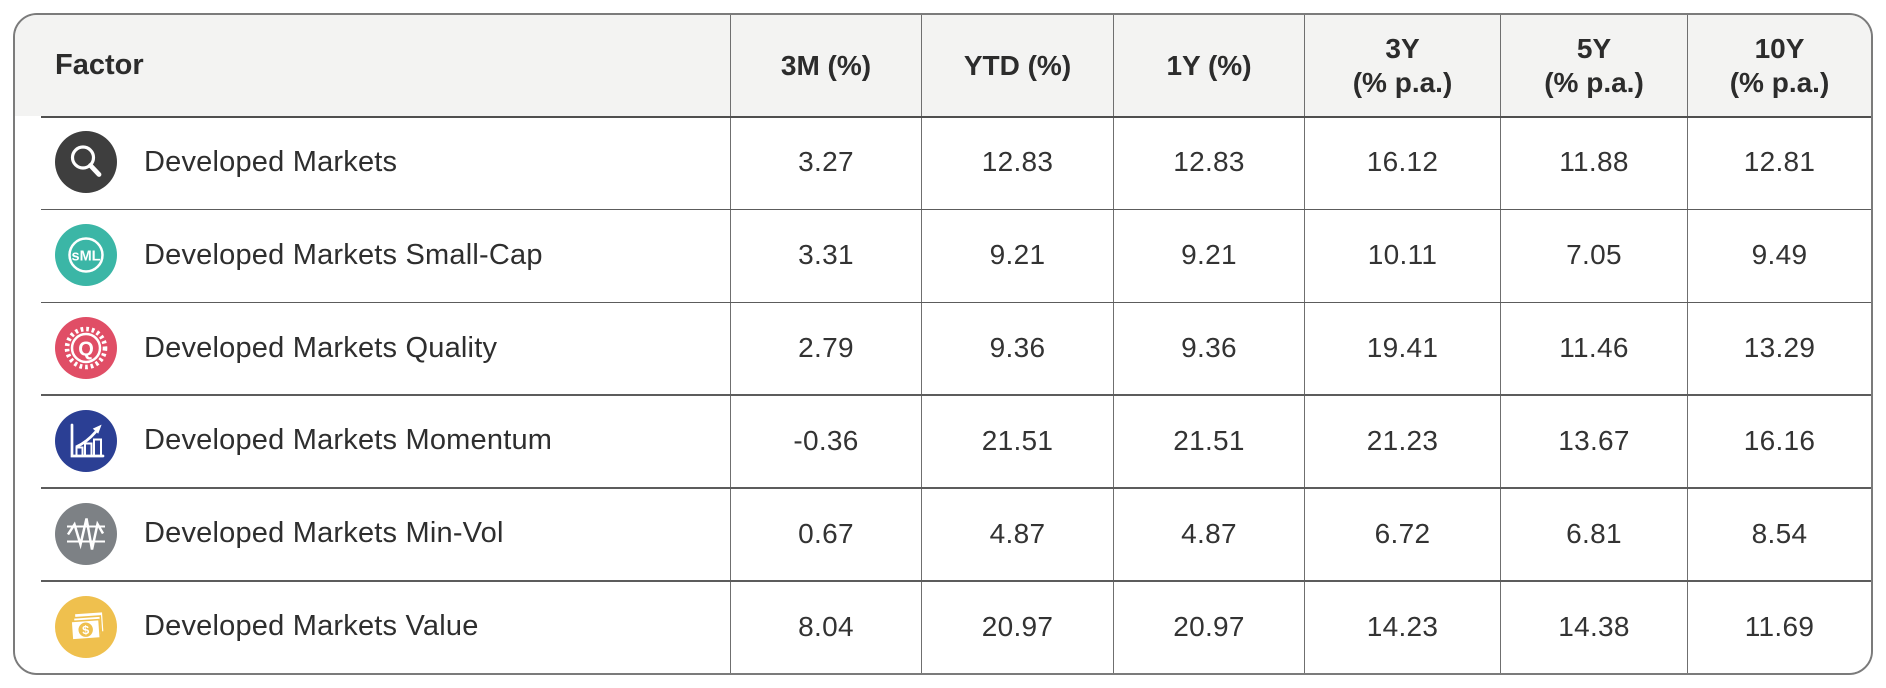  I want to click on value-cell: 19.41, so click(1402, 348).